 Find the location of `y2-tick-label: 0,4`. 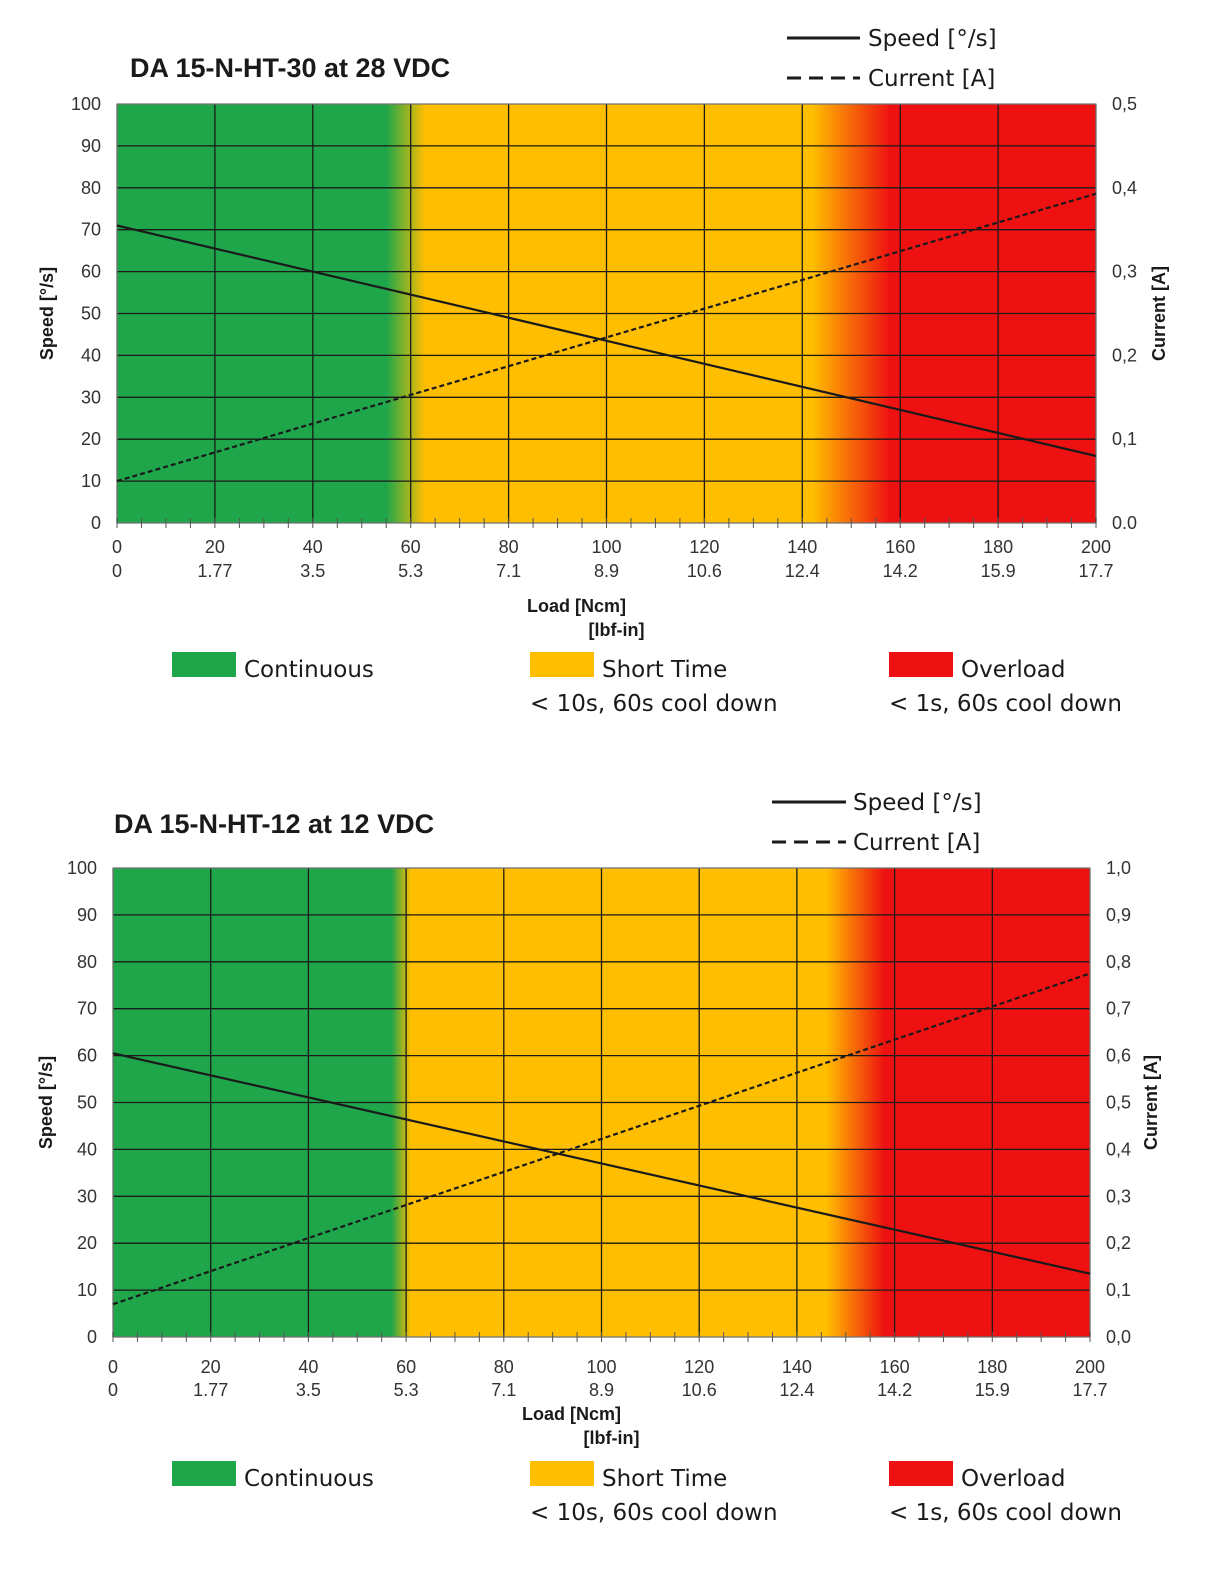

y2-tick-label: 0,4 is located at coordinates (1124, 188).